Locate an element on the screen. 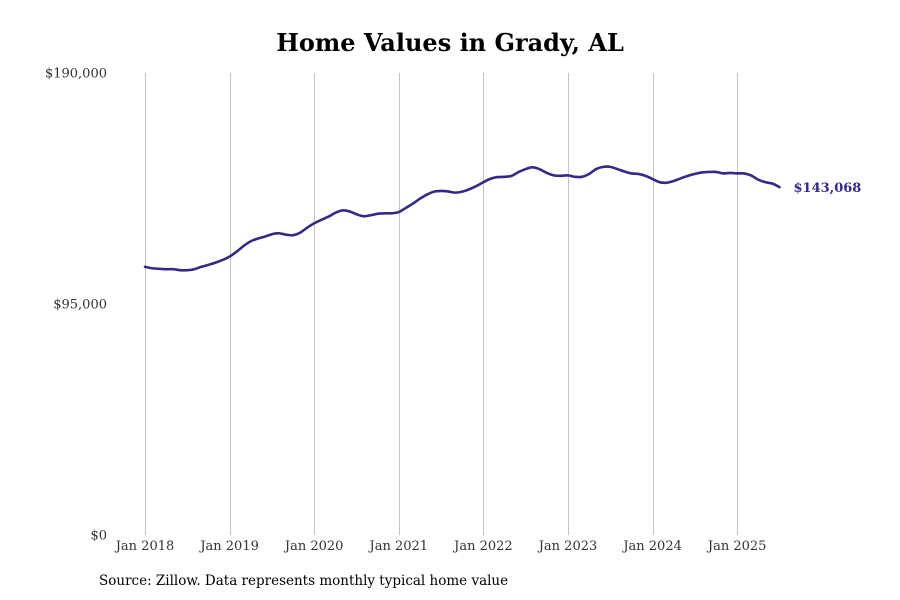  y-tick-label: $190,000 is located at coordinates (76, 74).